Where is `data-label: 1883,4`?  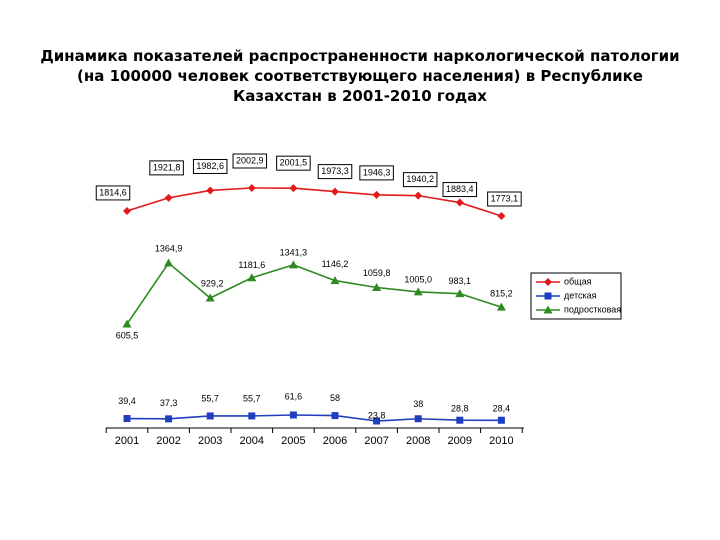 data-label: 1883,4 is located at coordinates (460, 189).